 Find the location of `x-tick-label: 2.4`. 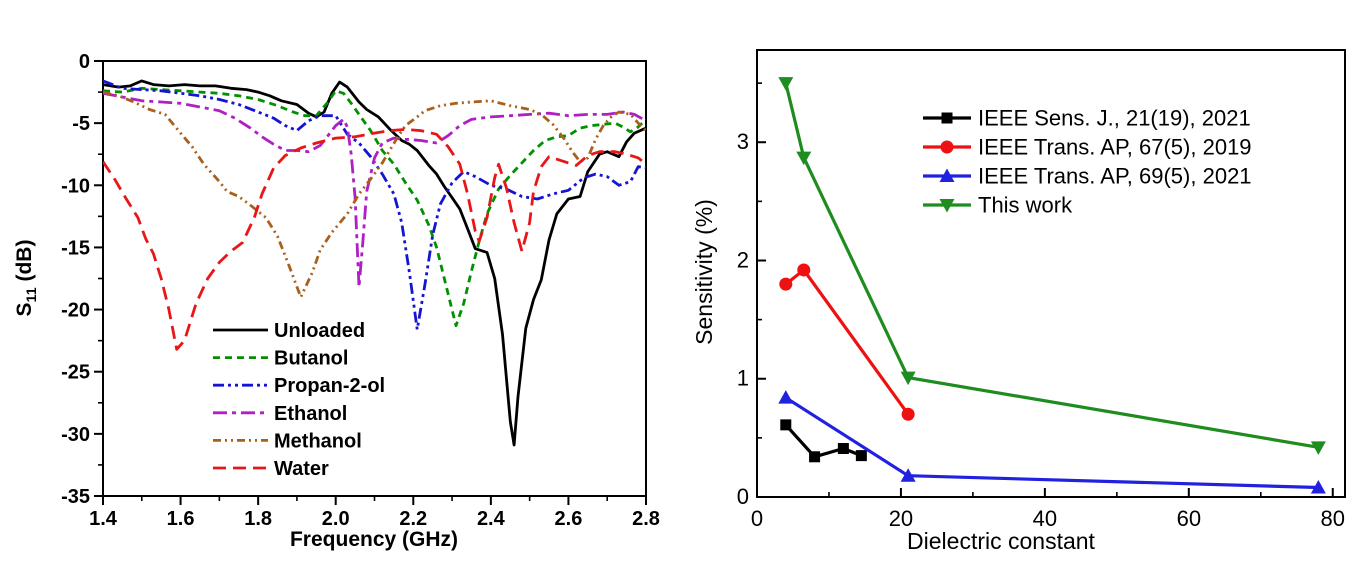

x-tick-label: 2.4 is located at coordinates (491, 519).